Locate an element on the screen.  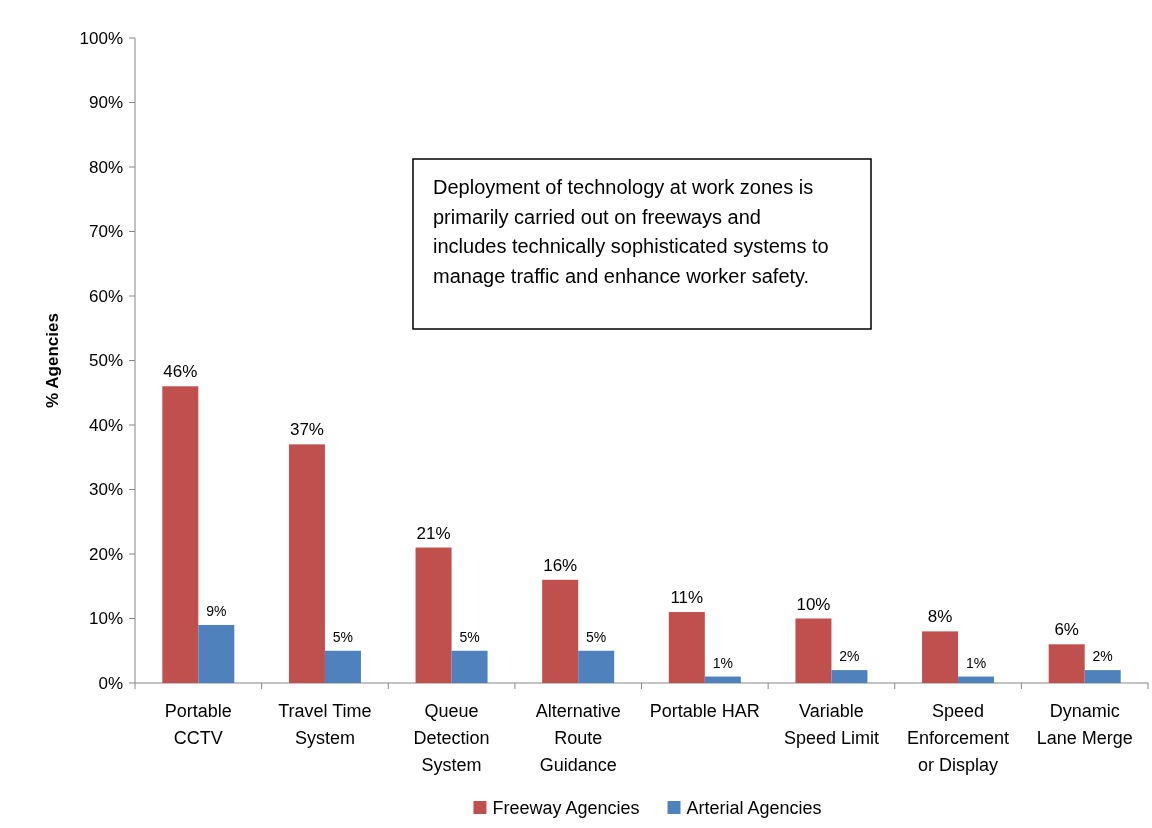
note-box: Deployment of technology at work zones is primarily carried out on freeways and includes technically sophisticated systems to manage traffic and enhance worker safety. is located at coordinates (642, 244).